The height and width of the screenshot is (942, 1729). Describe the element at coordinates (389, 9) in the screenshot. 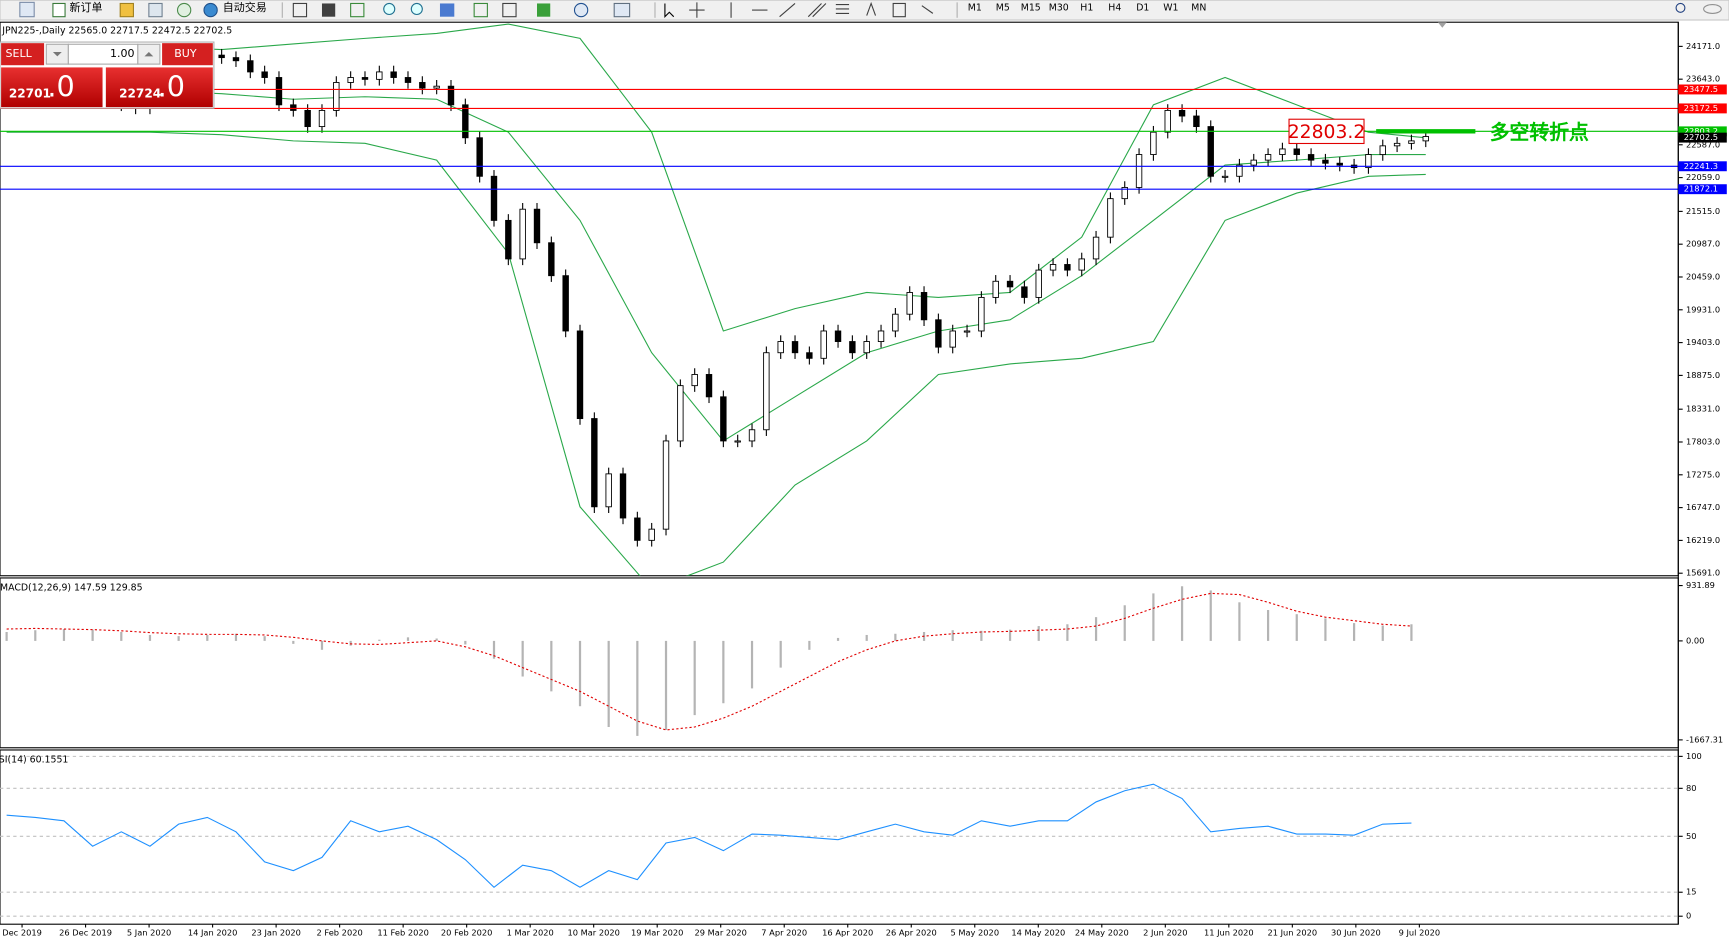

I see `zoom-in-icon` at that location.